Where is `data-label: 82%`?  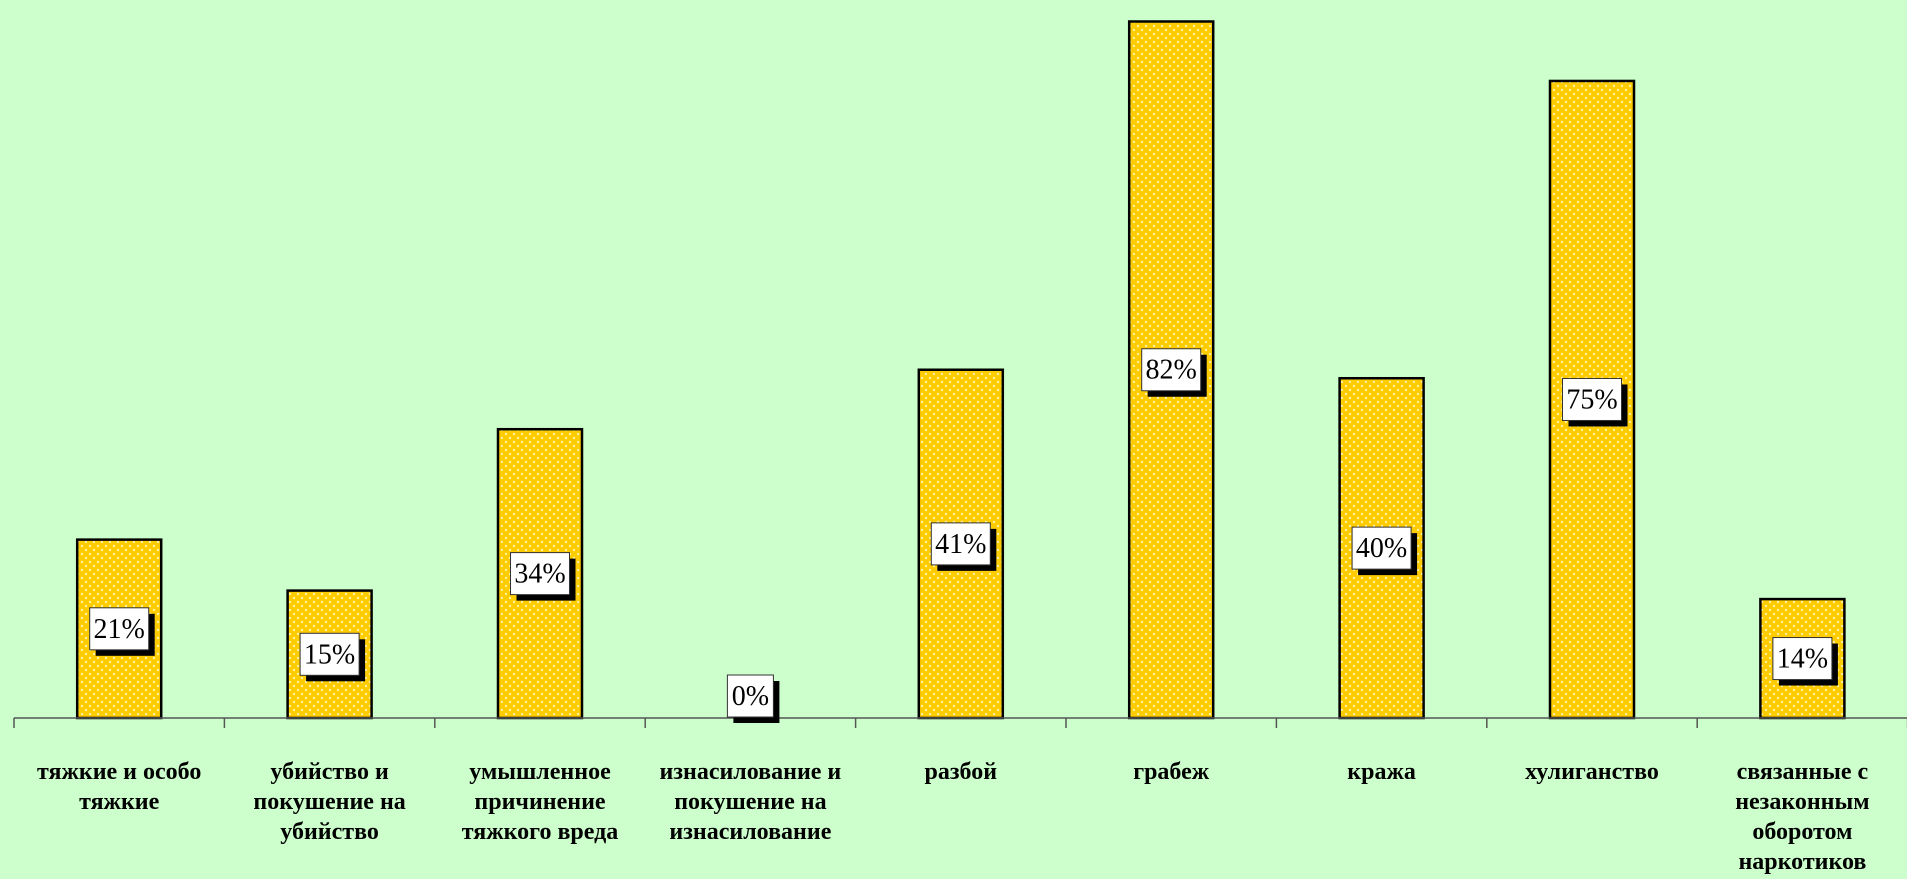
data-label: 82% is located at coordinates (1174, 372).